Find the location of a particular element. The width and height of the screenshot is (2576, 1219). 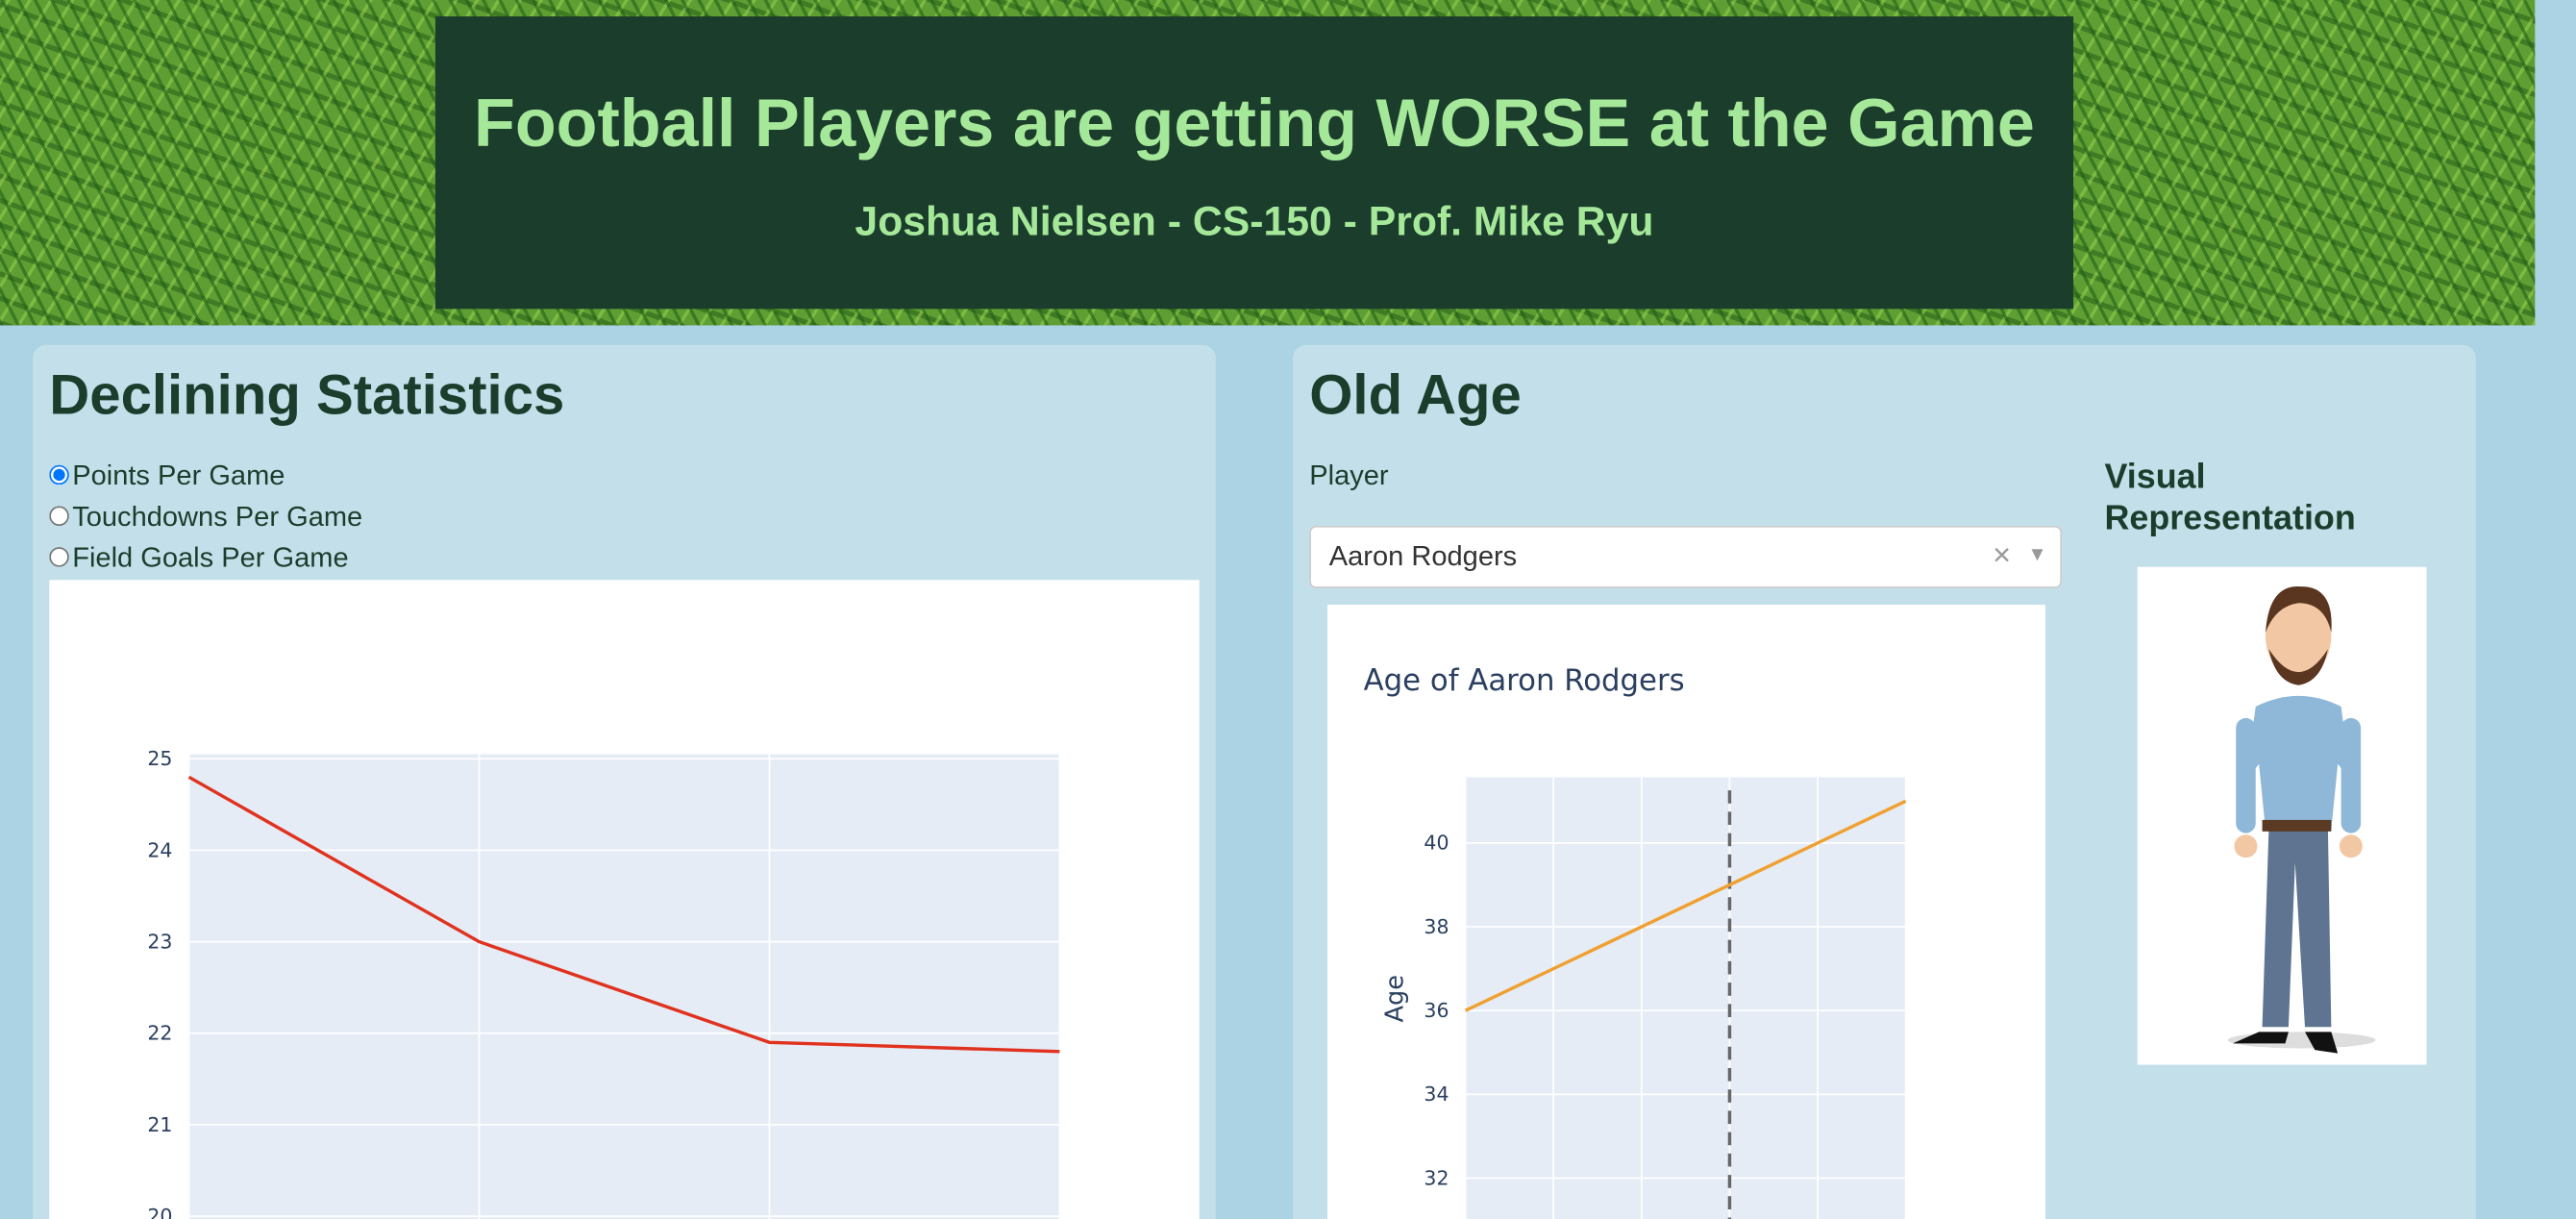

dropdown-arrow: ▼ is located at coordinates (2037, 553).